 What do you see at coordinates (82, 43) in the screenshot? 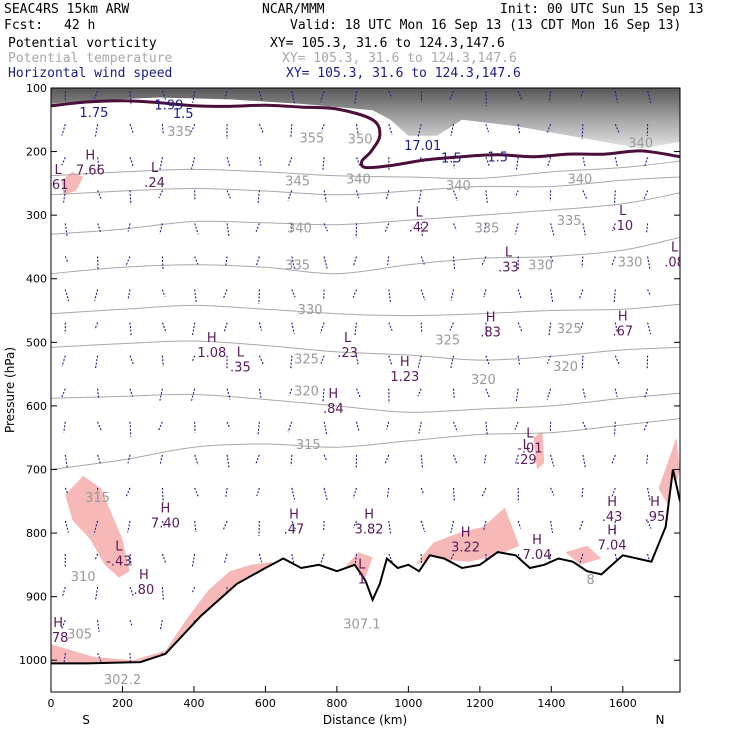
I see `field-name-pv: Potential vorticity` at bounding box center [82, 43].